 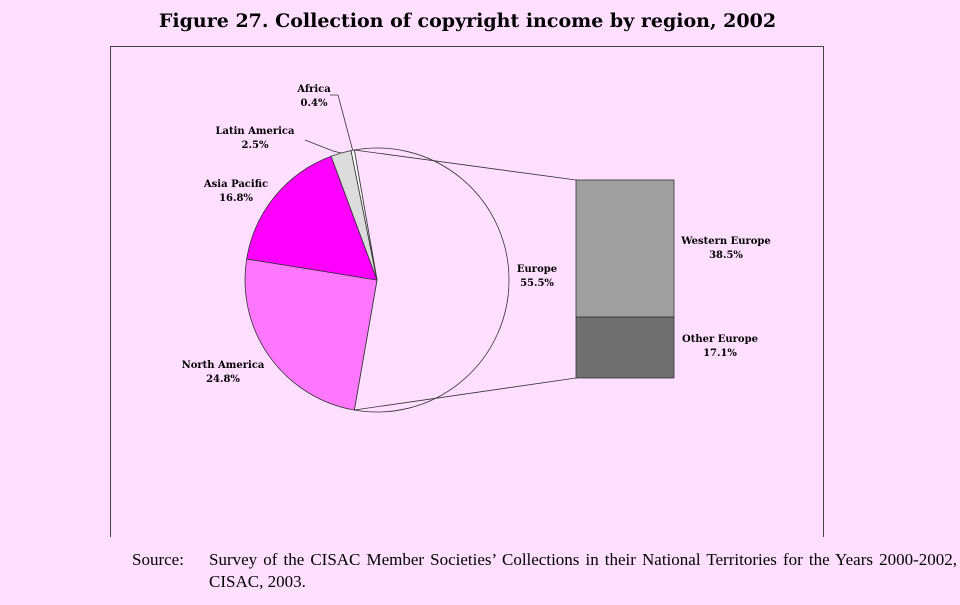 What do you see at coordinates (235, 184) in the screenshot?
I see `slice-label-asia-pacific: Asia Pacific` at bounding box center [235, 184].